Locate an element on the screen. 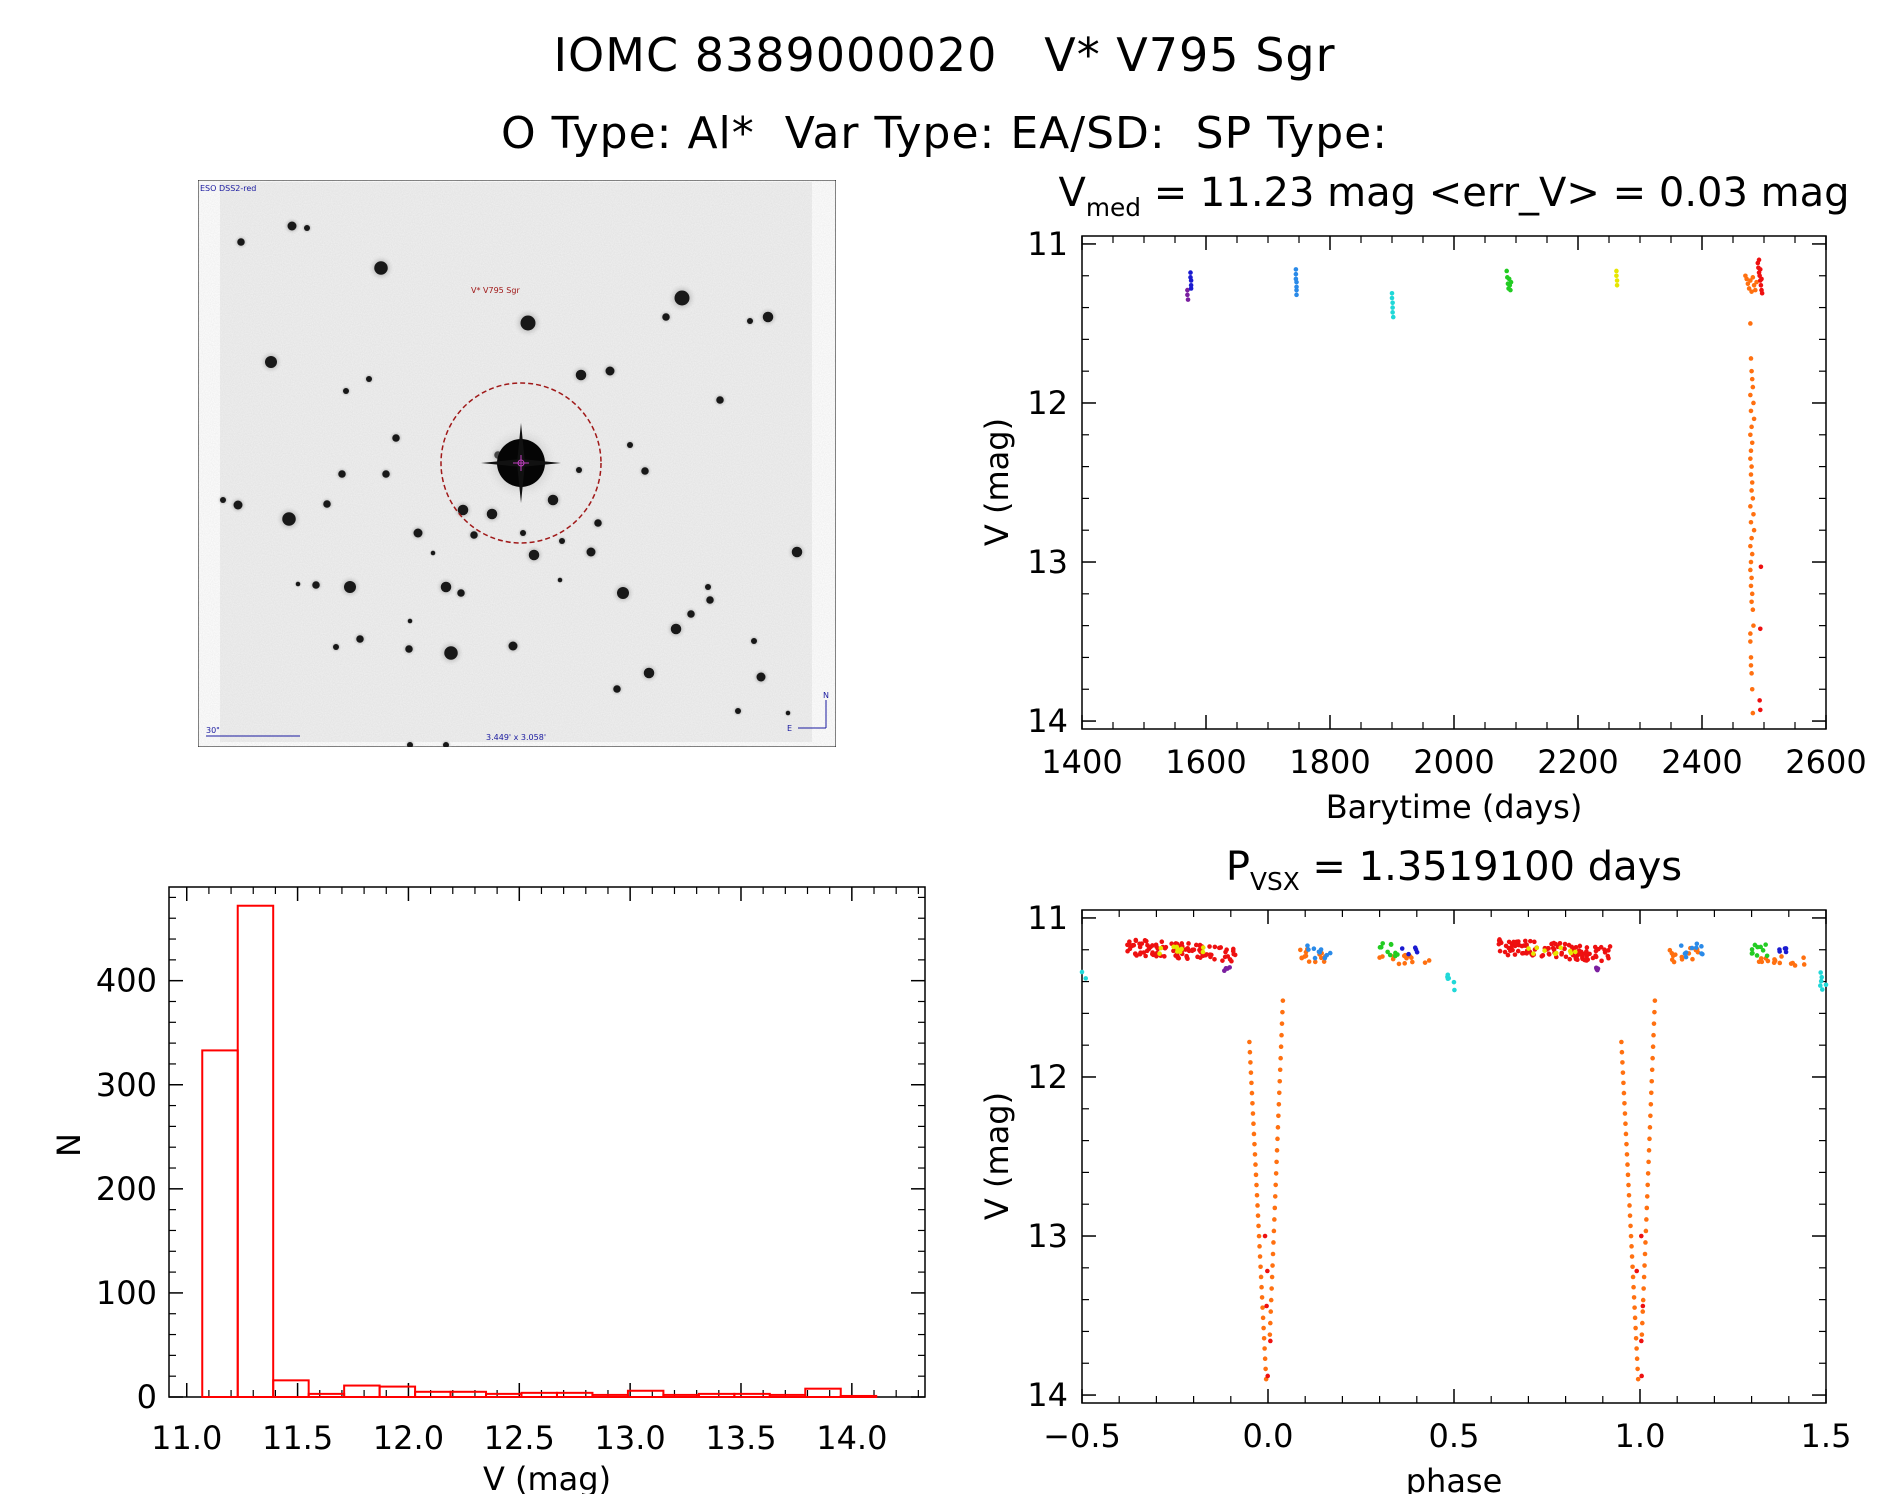 Image resolution: width=1889 pixels, height=1494 pixels. y-tick-label: 12 is located at coordinates (1047, 403).